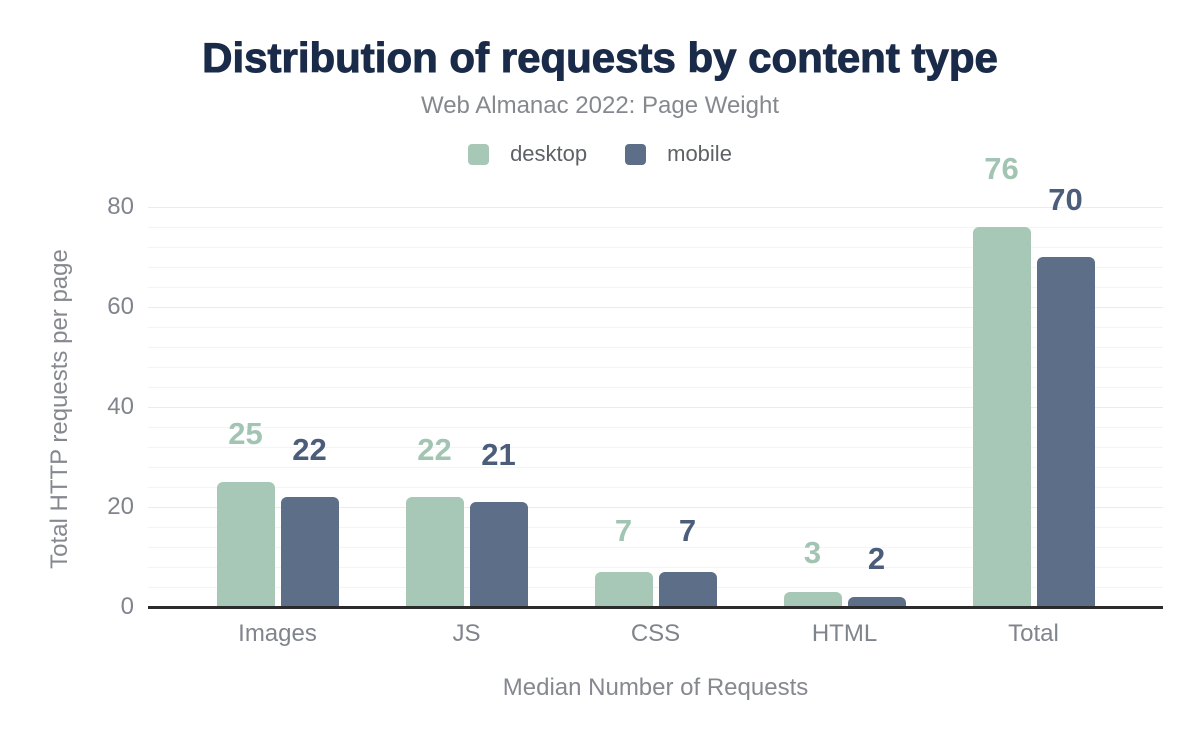 The height and width of the screenshot is (742, 1200). I want to click on bar-value-desktop-images: 25, so click(245, 434).